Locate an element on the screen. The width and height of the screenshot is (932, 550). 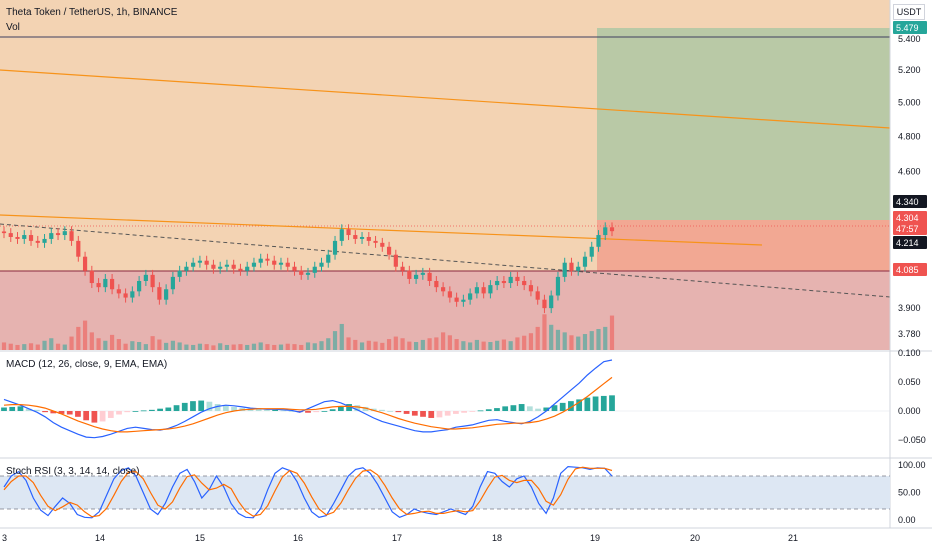
orange-upper-trendline is located at coordinates (445, 99).